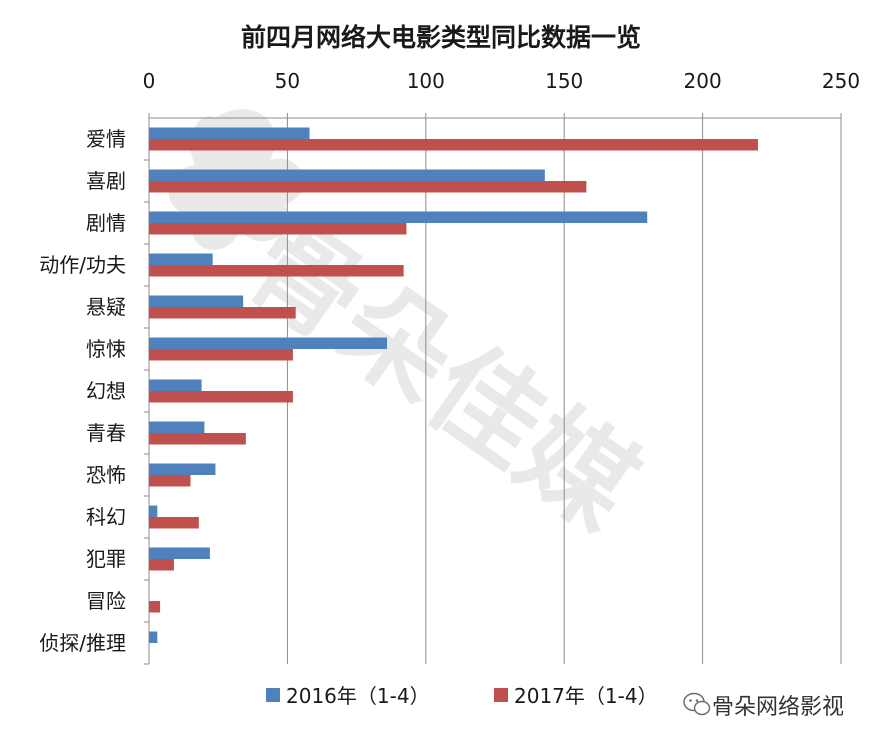 The width and height of the screenshot is (882, 747). I want to click on x-tick-label: 150, so click(564, 81).